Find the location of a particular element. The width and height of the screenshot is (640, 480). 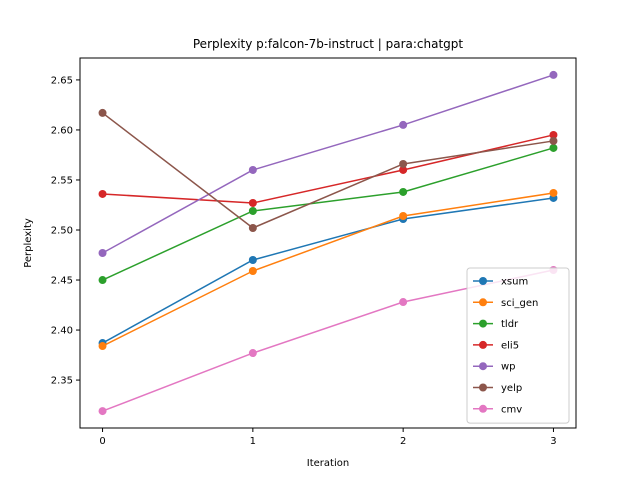

y-tick-label: 2.50 is located at coordinates (62, 230).